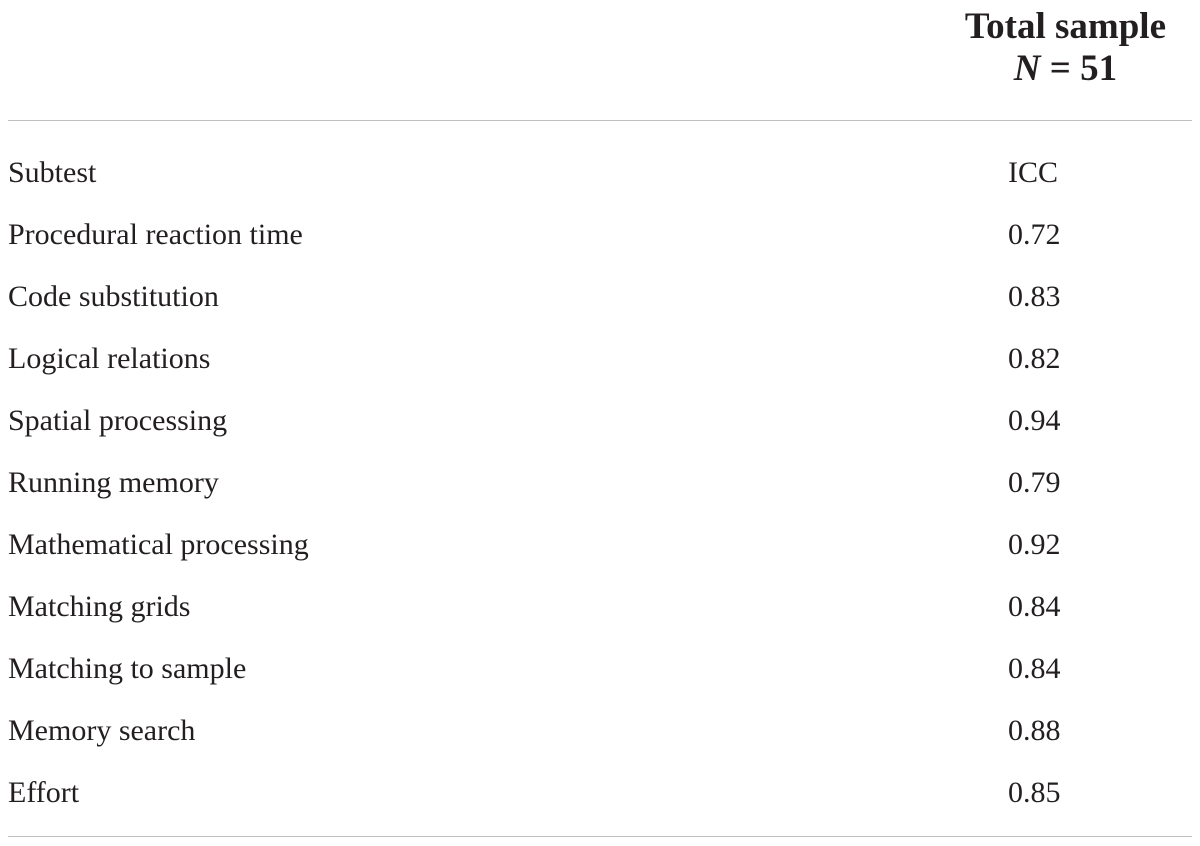 The width and height of the screenshot is (1200, 846). I want to click on sample-size-label: N = 51, so click(1065, 69).